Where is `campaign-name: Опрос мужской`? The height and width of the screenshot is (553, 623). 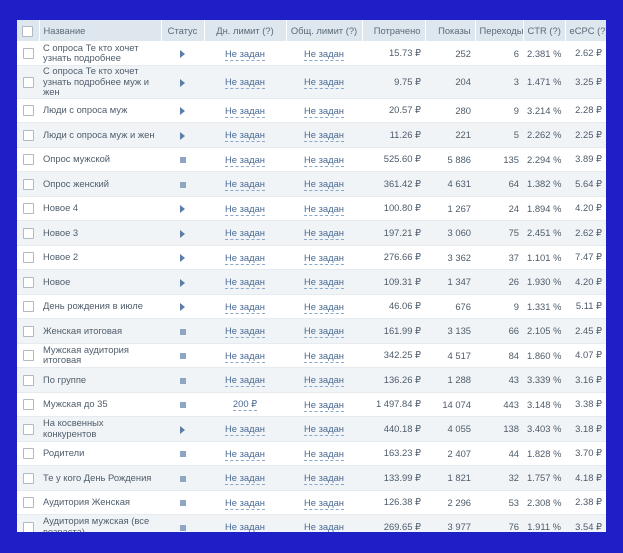 campaign-name: Опрос мужской is located at coordinates (100, 159).